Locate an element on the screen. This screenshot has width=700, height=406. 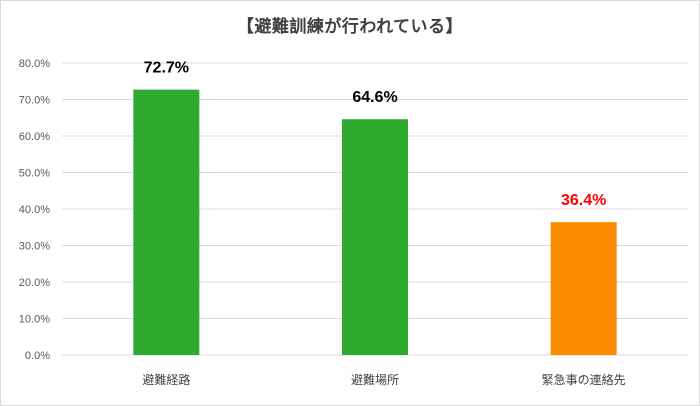
category-label: 避難場所 is located at coordinates (375, 379).